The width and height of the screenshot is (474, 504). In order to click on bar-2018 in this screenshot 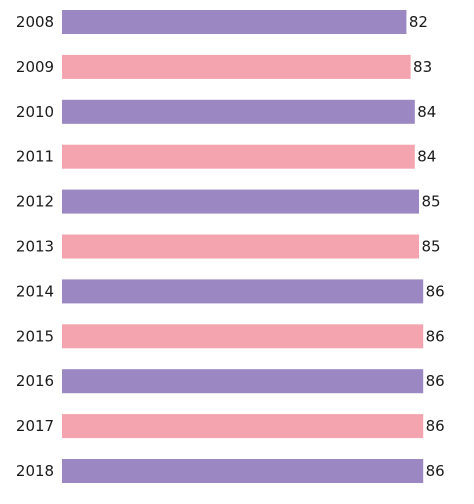, I will do `click(243, 471)`.